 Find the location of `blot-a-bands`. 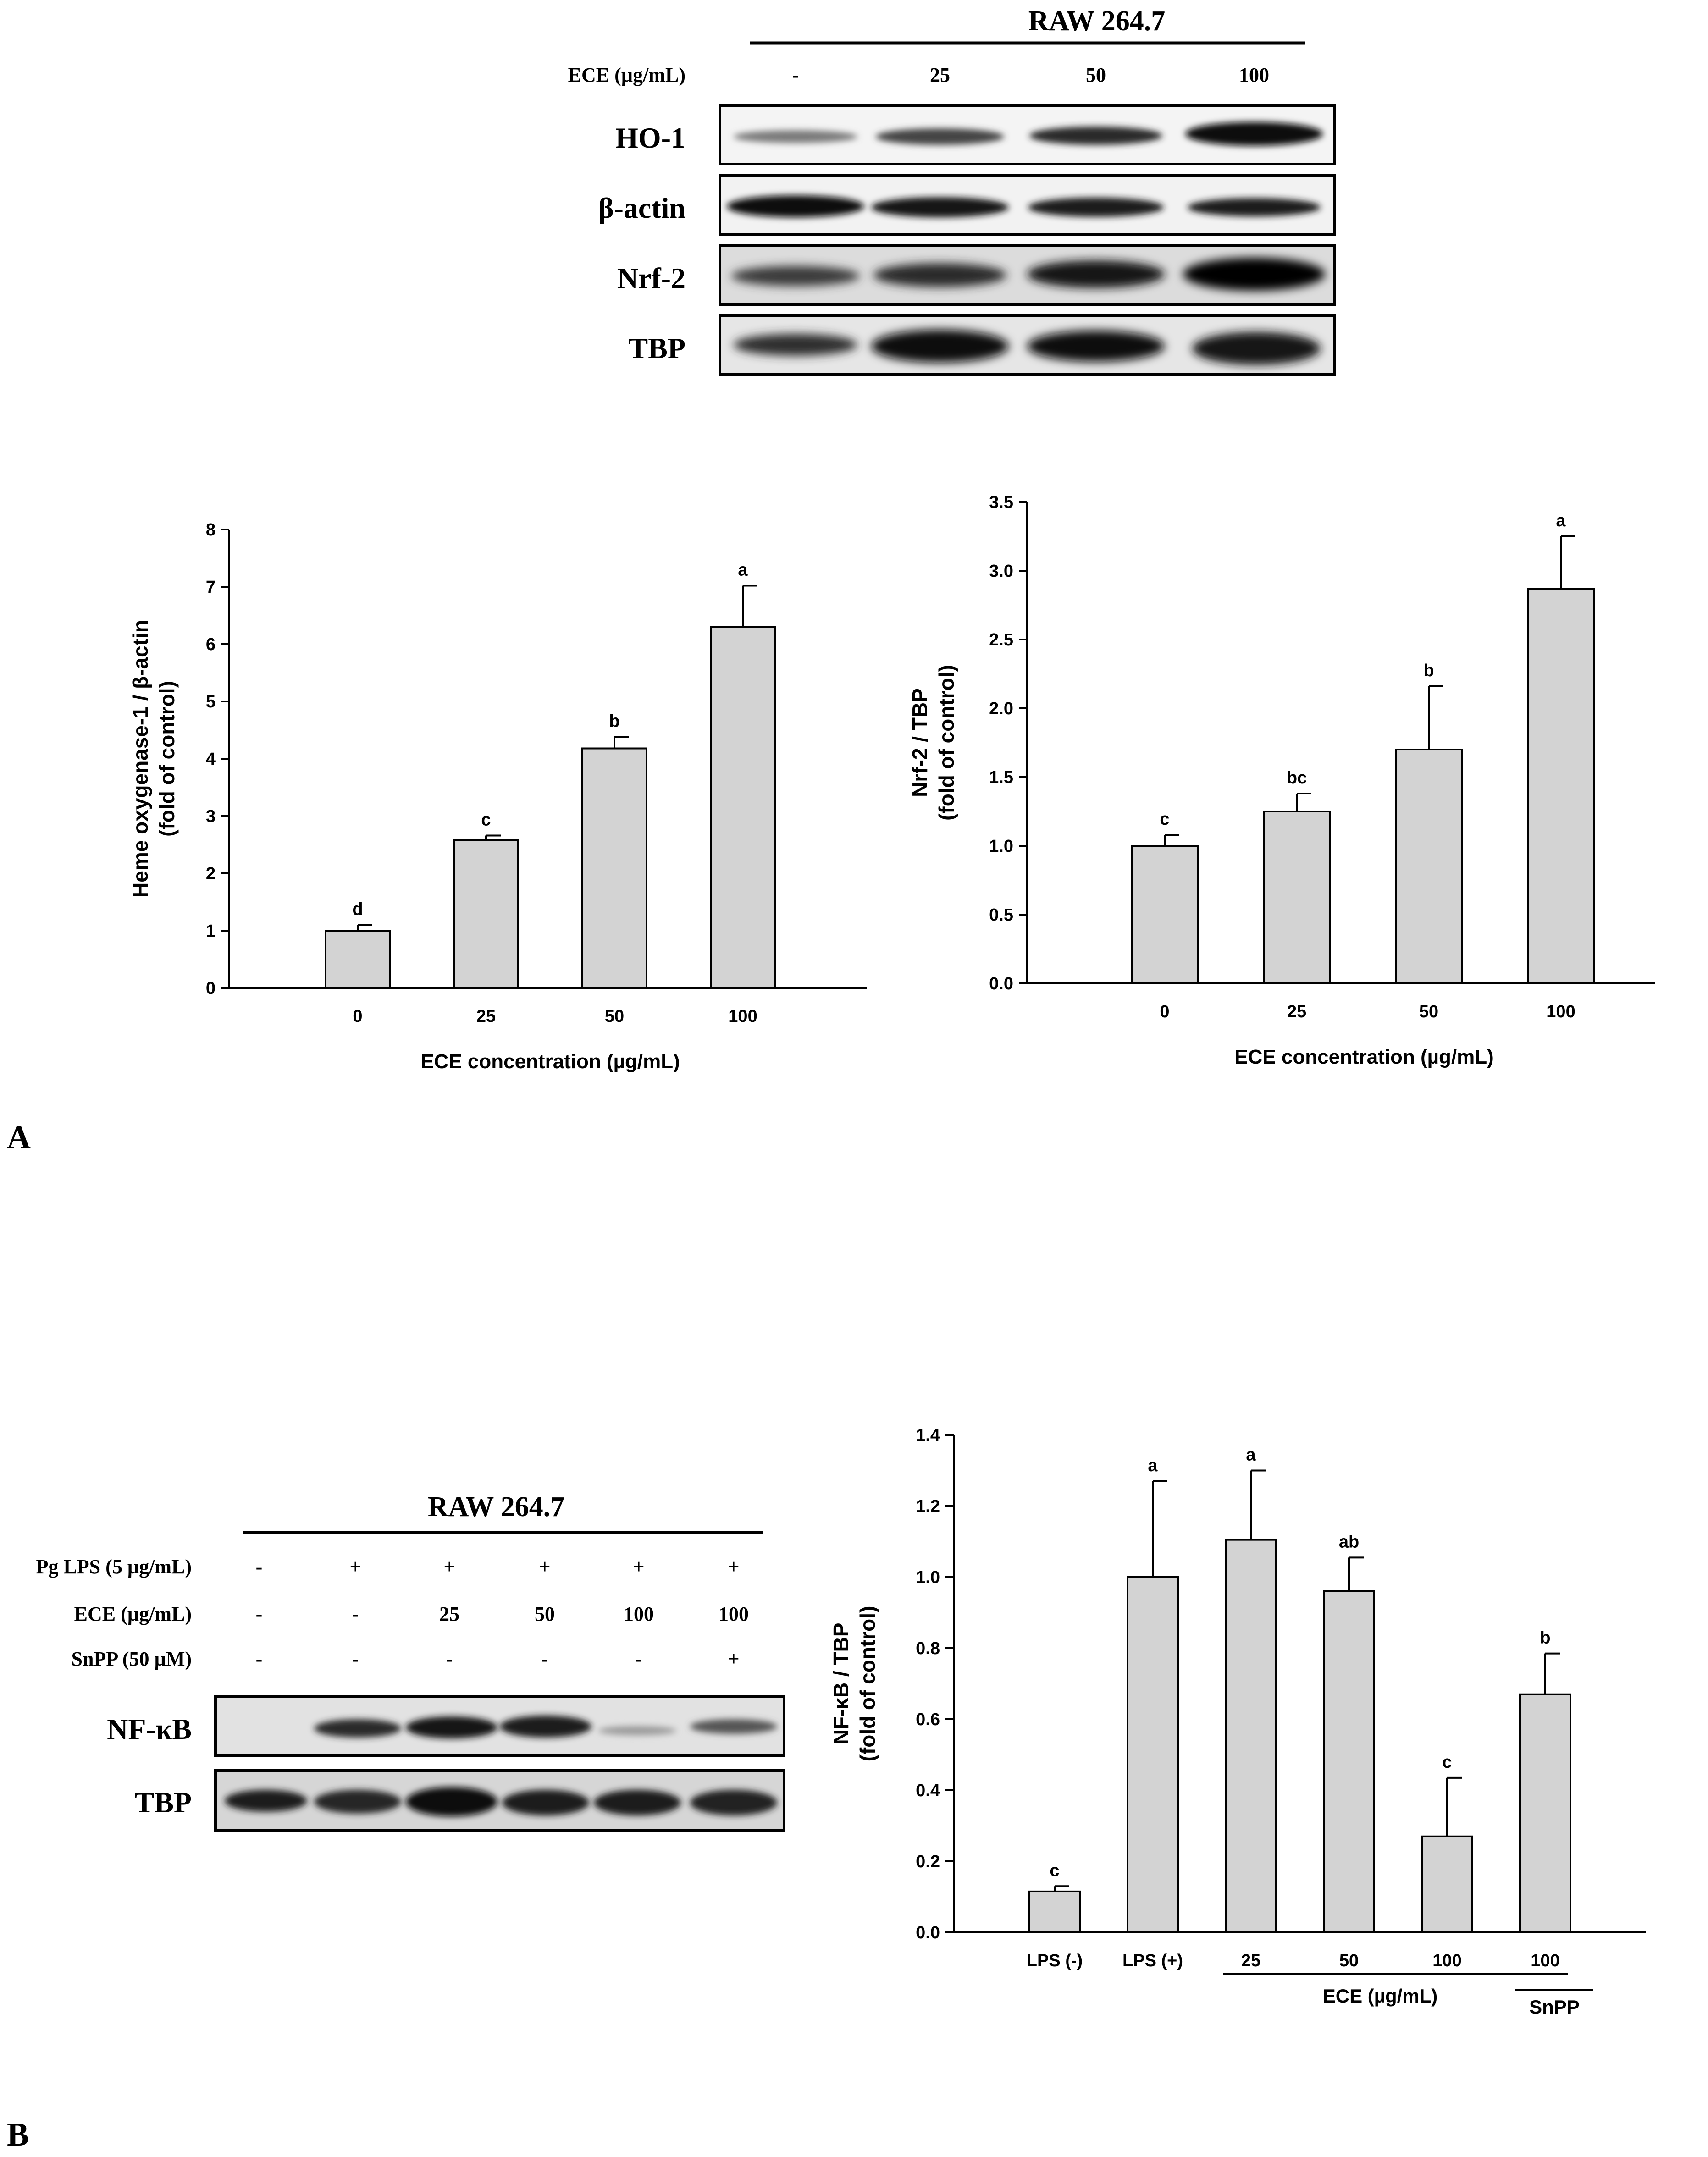

blot-a-bands is located at coordinates (1026, 243).